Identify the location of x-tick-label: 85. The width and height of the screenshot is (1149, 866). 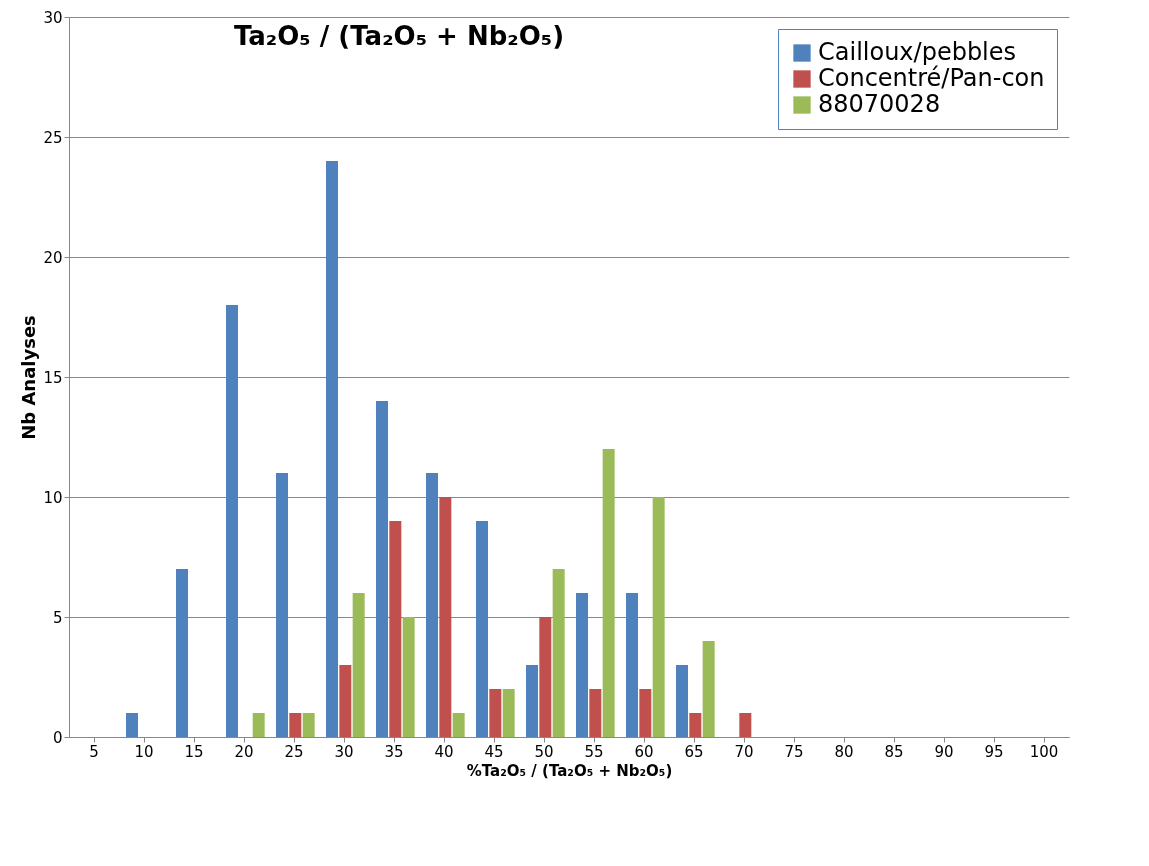
(894, 751).